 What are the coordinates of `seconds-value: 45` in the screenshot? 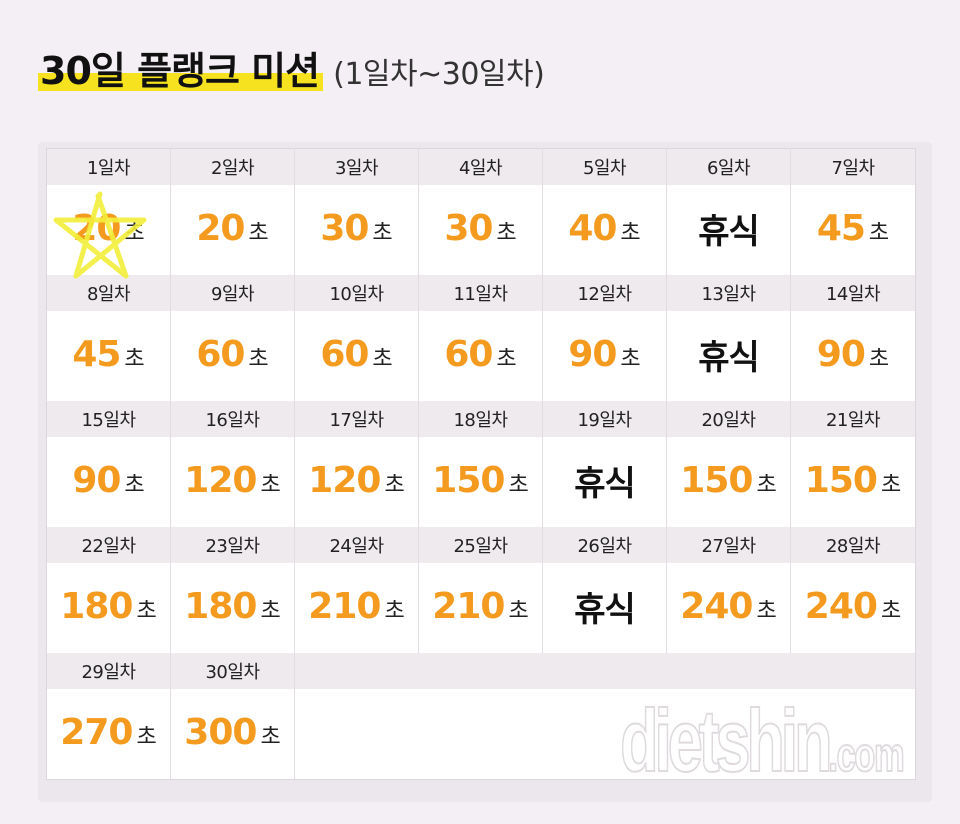 It's located at (841, 228).